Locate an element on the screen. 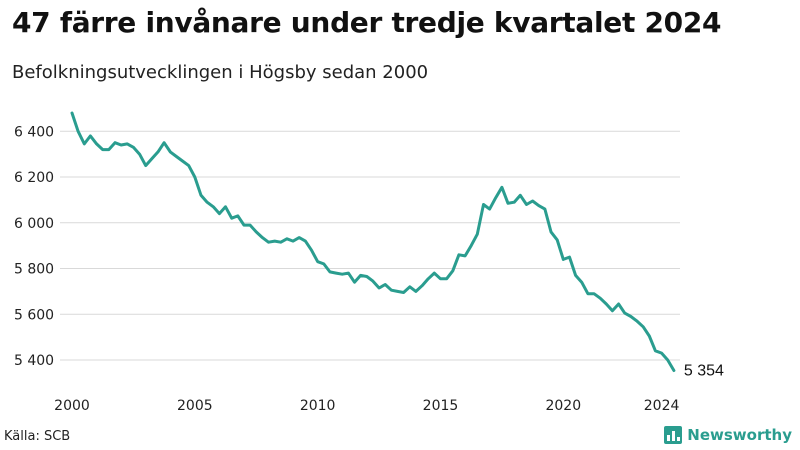 This screenshot has height=450, width=800. bar-chart-icon is located at coordinates (673, 435).